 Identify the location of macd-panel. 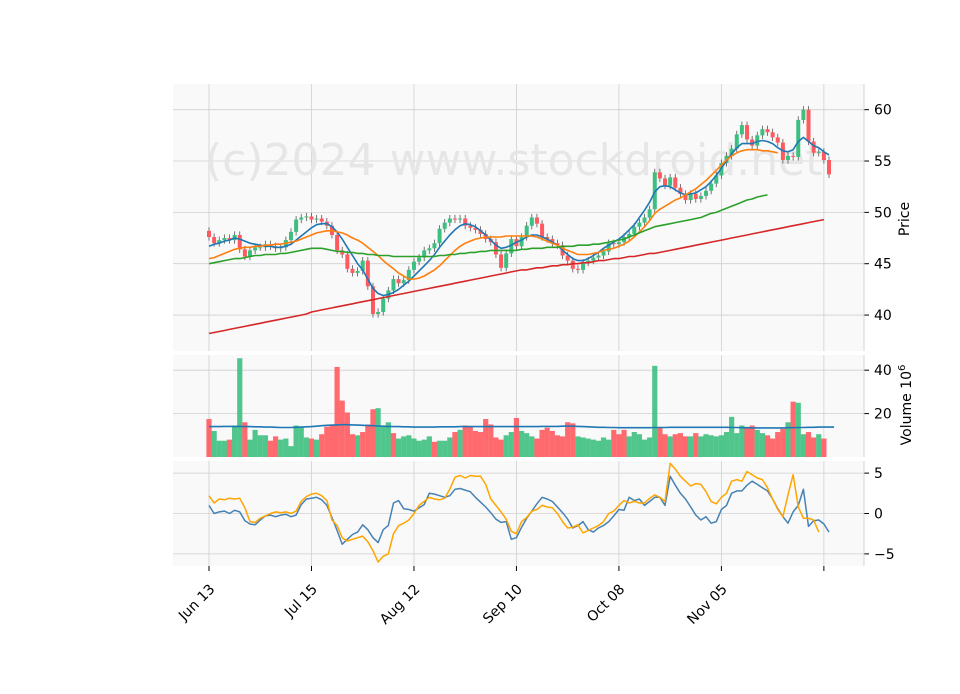
(519, 512).